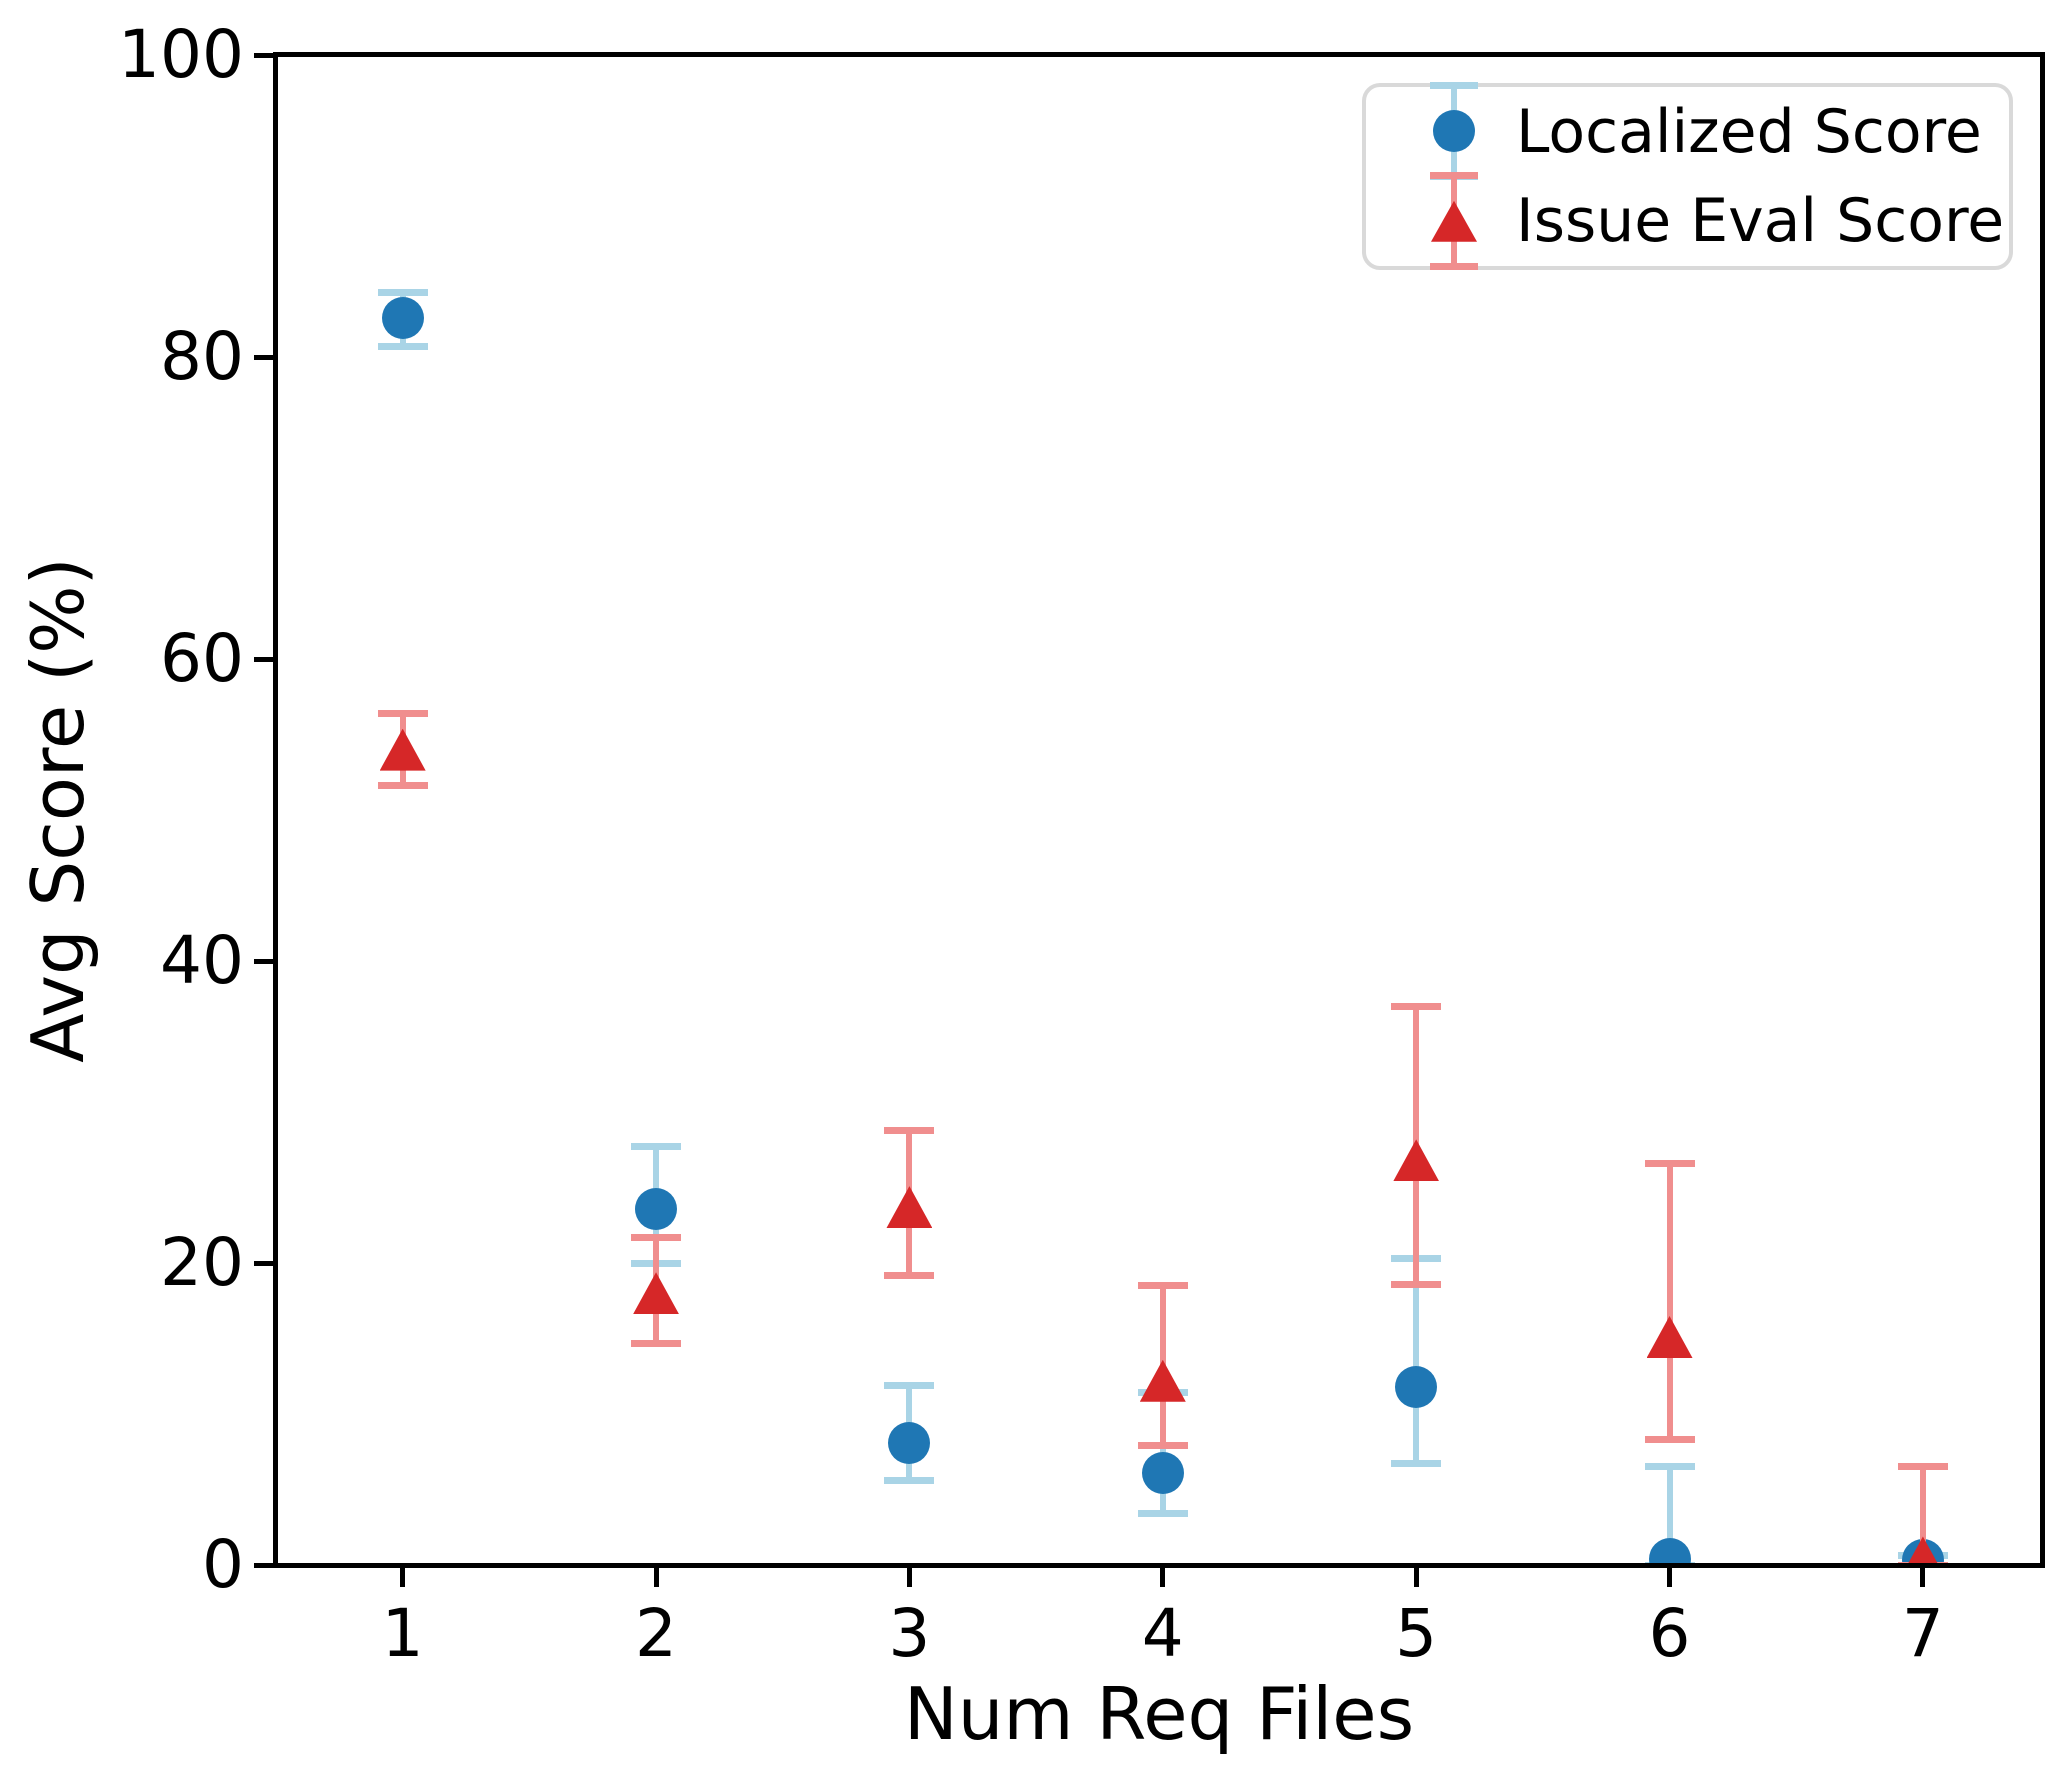 The height and width of the screenshot is (1773, 2071). I want to click on issue-eval-errorbar-x1-cap-top, so click(402, 713).